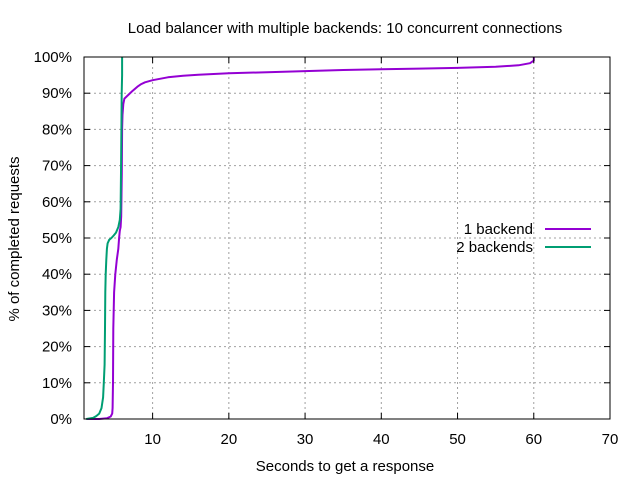 The width and height of the screenshot is (640, 480). What do you see at coordinates (57, 274) in the screenshot?
I see `y-tick-label: 40%` at bounding box center [57, 274].